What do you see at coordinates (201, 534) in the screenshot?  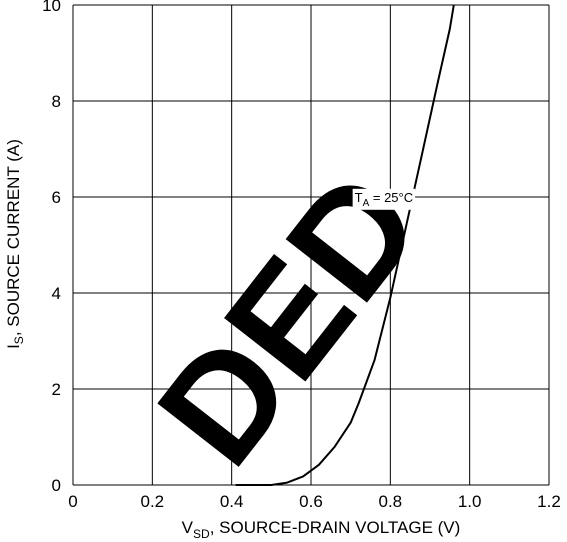 I see `x-title-sub: SD` at bounding box center [201, 534].